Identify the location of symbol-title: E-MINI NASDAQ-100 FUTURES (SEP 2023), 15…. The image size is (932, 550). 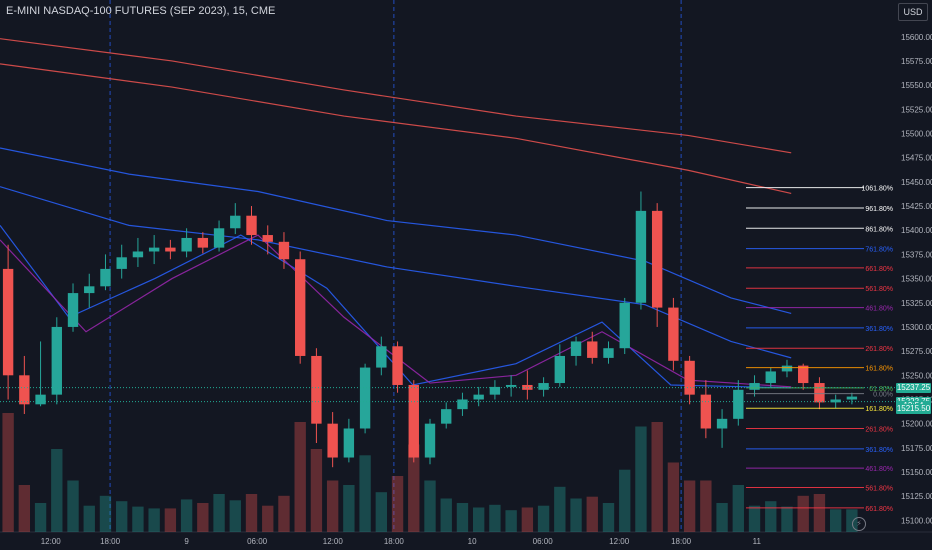
(141, 11).